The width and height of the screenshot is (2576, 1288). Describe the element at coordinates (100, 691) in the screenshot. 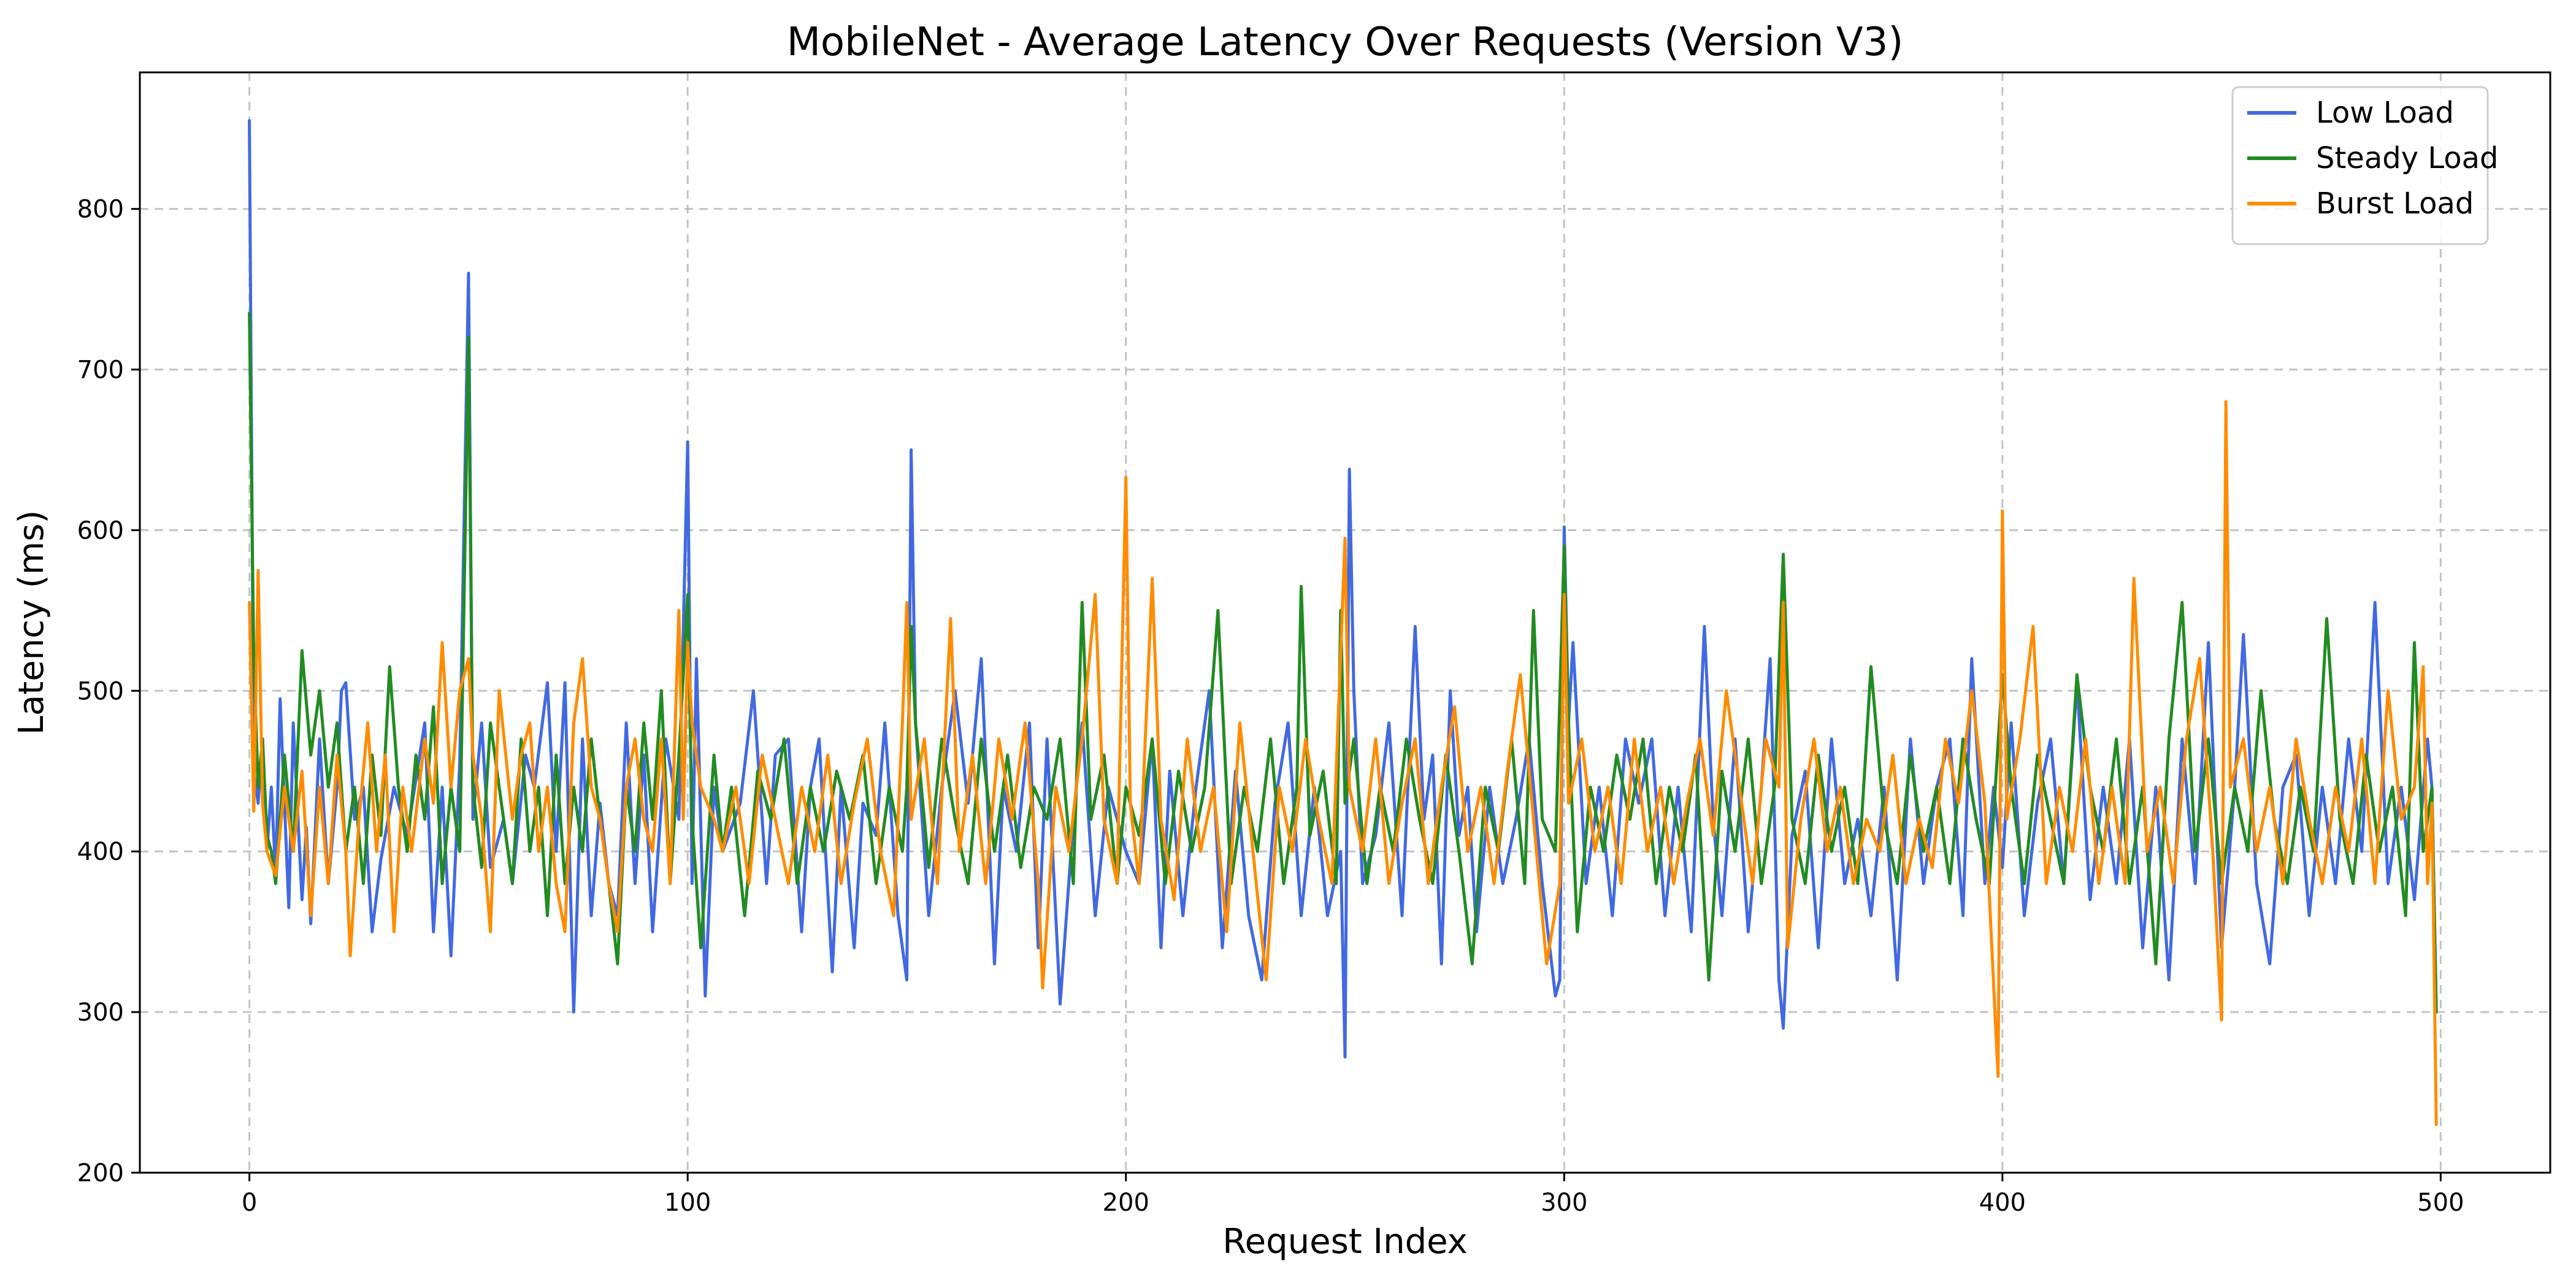

I see `y-tick-label: 500` at that location.